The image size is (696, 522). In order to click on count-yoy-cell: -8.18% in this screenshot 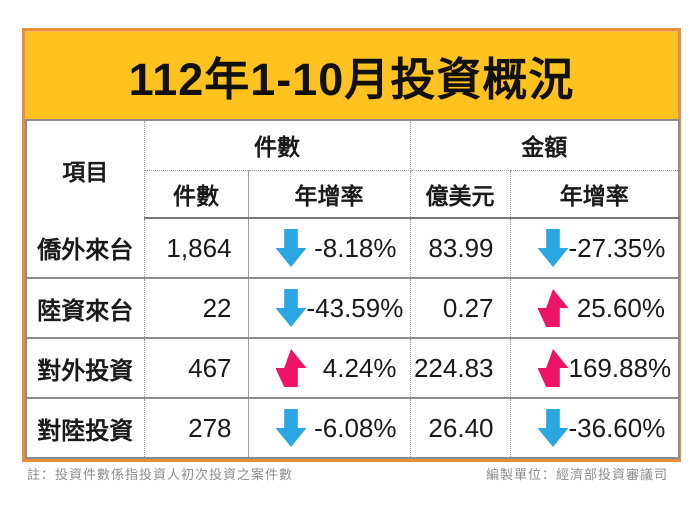, I will do `click(329, 248)`.